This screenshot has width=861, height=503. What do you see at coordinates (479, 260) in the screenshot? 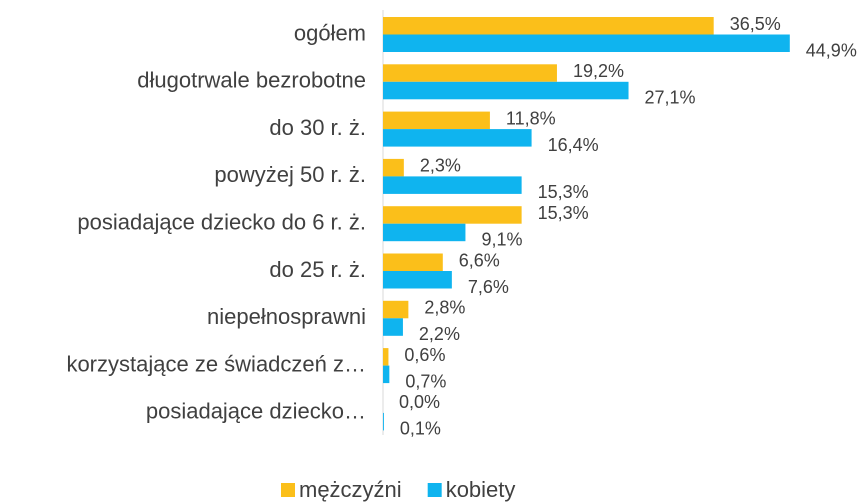
I see `value-label: 6,6%` at bounding box center [479, 260].